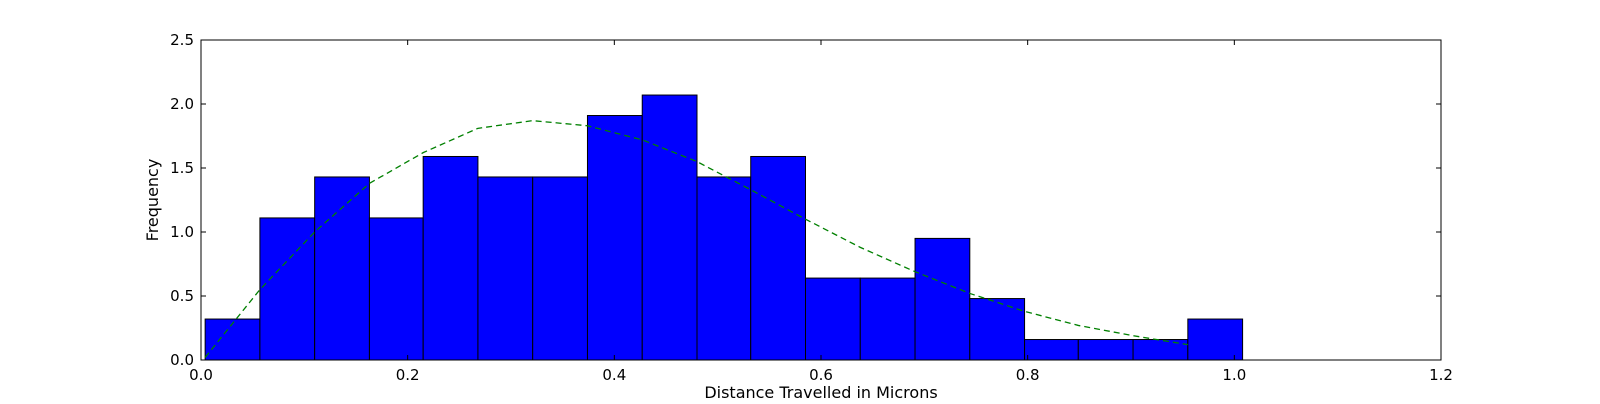  Describe the element at coordinates (152, 200) in the screenshot. I see `y-axis-label: Frequency` at that location.